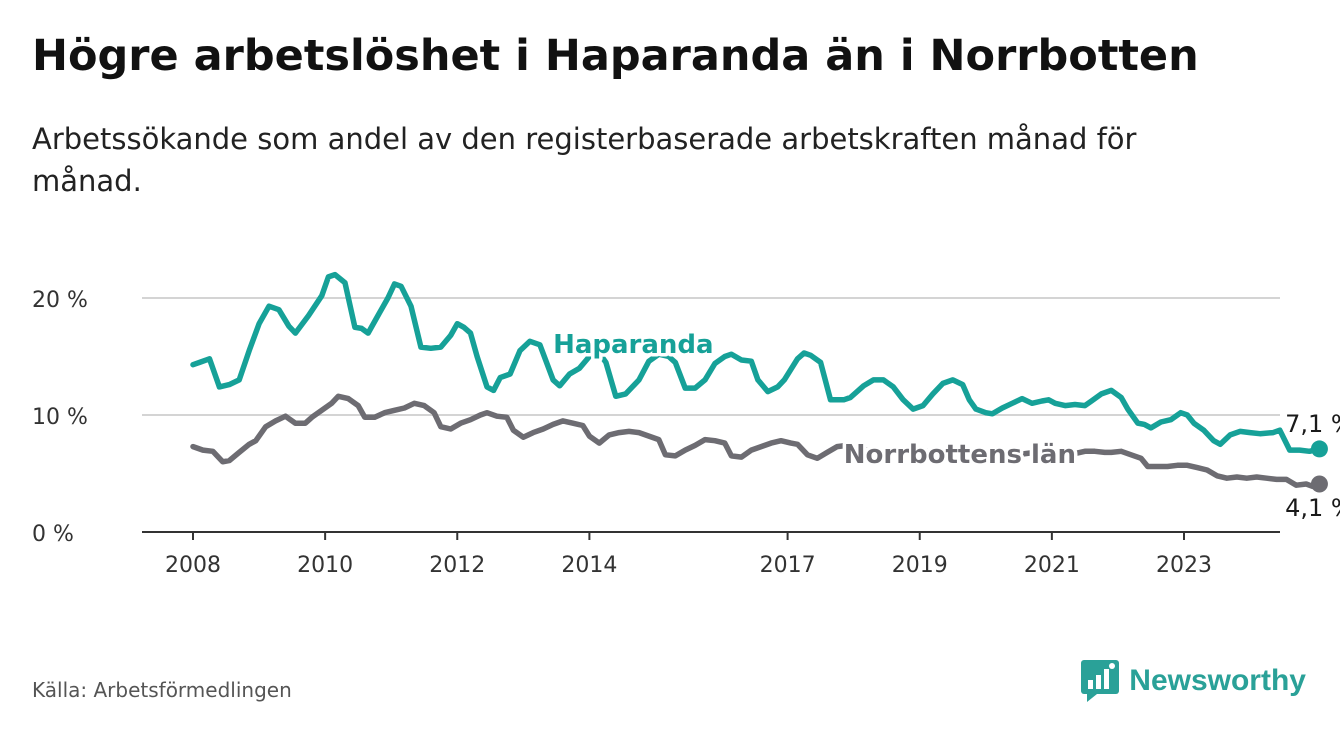 The width and height of the screenshot is (1340, 734). Describe the element at coordinates (756, 441) in the screenshot. I see `series-line-norrbotten` at that location.